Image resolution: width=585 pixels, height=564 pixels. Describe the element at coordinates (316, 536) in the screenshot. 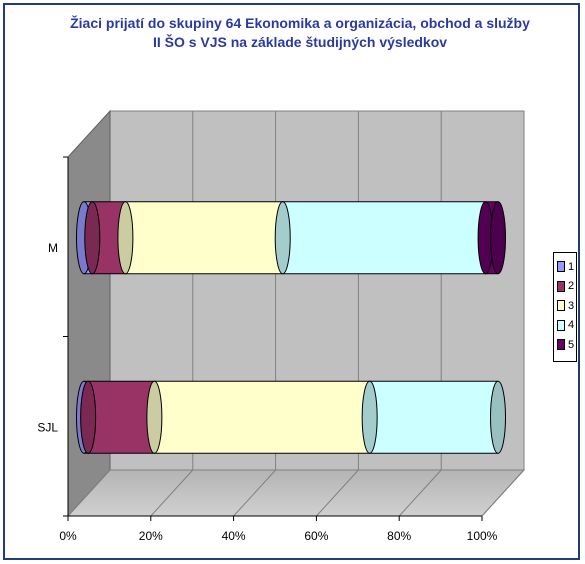

I see `x-tick-label: 60%` at that location.